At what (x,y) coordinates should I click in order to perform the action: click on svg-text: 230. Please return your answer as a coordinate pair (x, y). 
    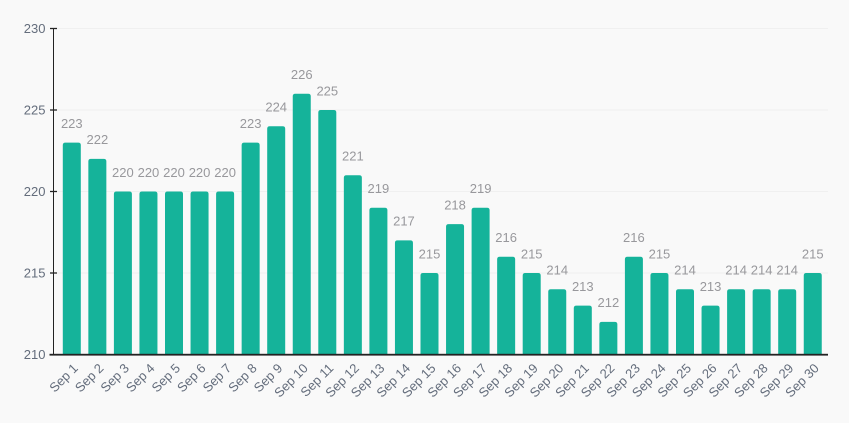
    Looking at the image, I should click on (35, 28).